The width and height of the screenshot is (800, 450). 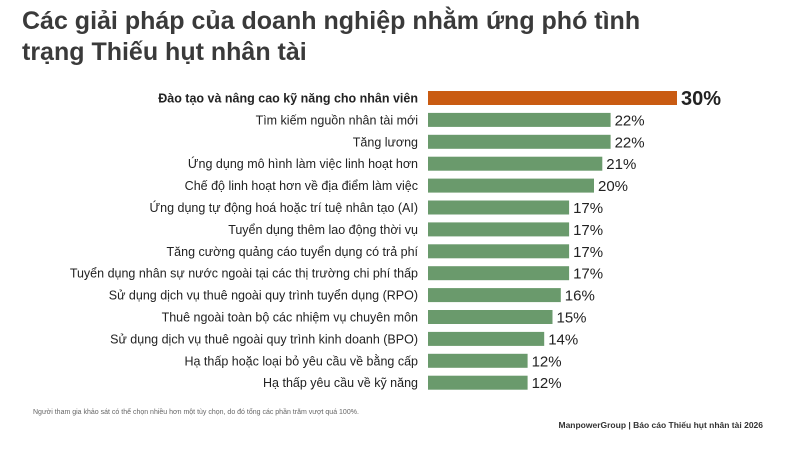 What do you see at coordinates (563, 339) in the screenshot?
I see `value-label: 14%` at bounding box center [563, 339].